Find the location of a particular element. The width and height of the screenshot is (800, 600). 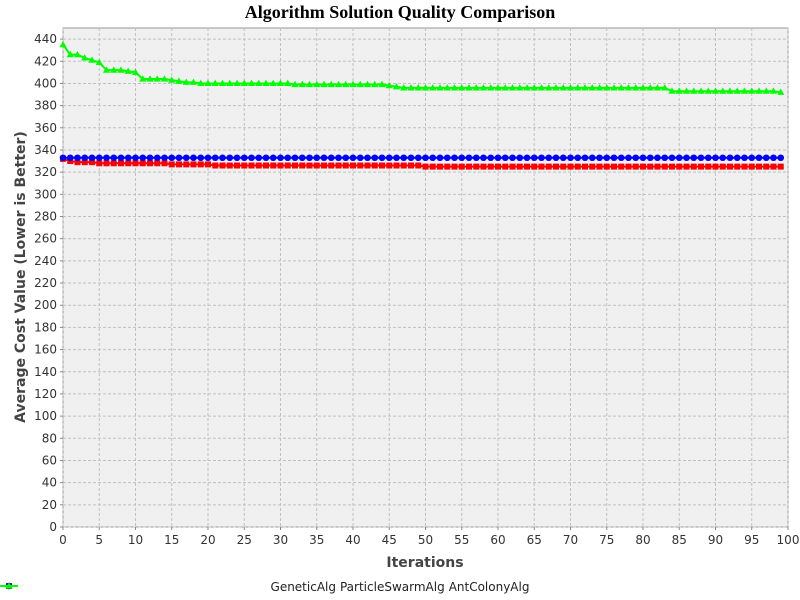

x-tick-label: 30 is located at coordinates (280, 540).